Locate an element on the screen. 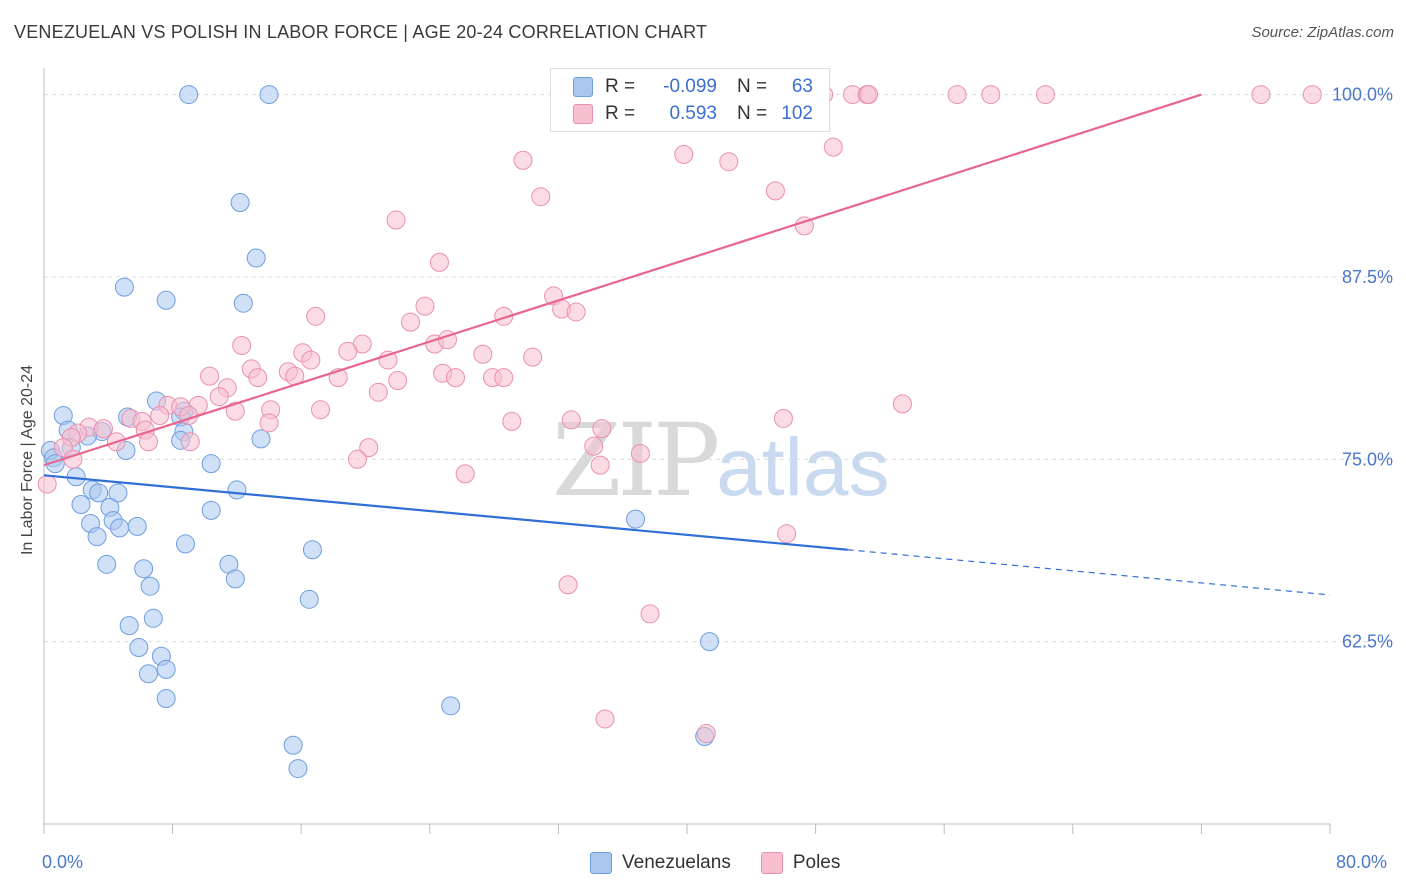 The image size is (1406, 892). r-value: -0.099 is located at coordinates (690, 86).